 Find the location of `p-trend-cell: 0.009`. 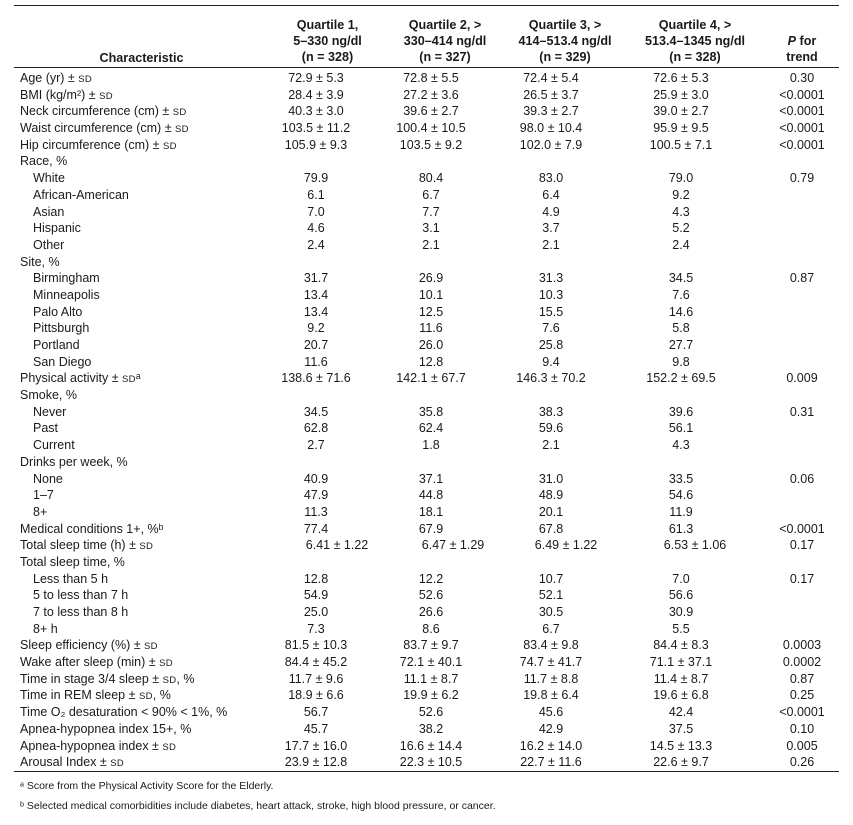

p-trend-cell: 0.009 is located at coordinates (802, 378).